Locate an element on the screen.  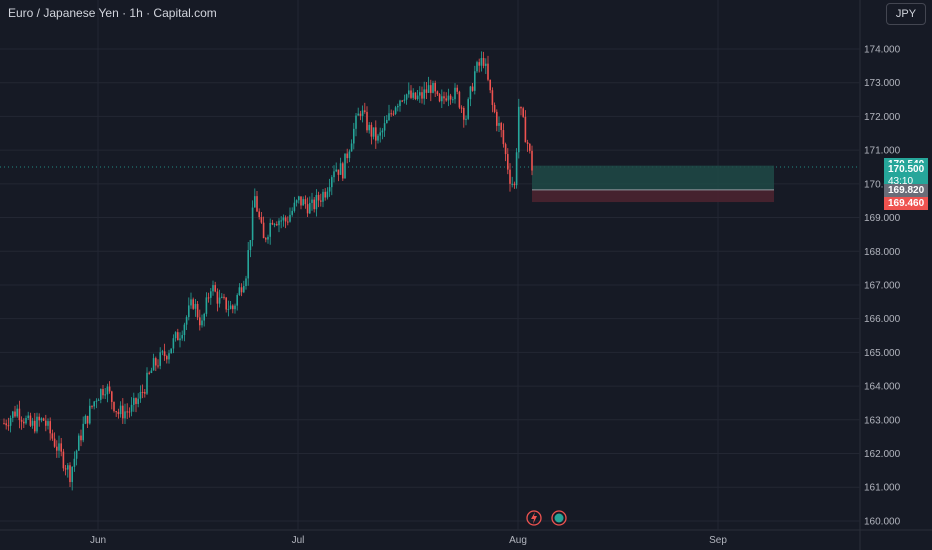
position-zones is located at coordinates (653, 184).